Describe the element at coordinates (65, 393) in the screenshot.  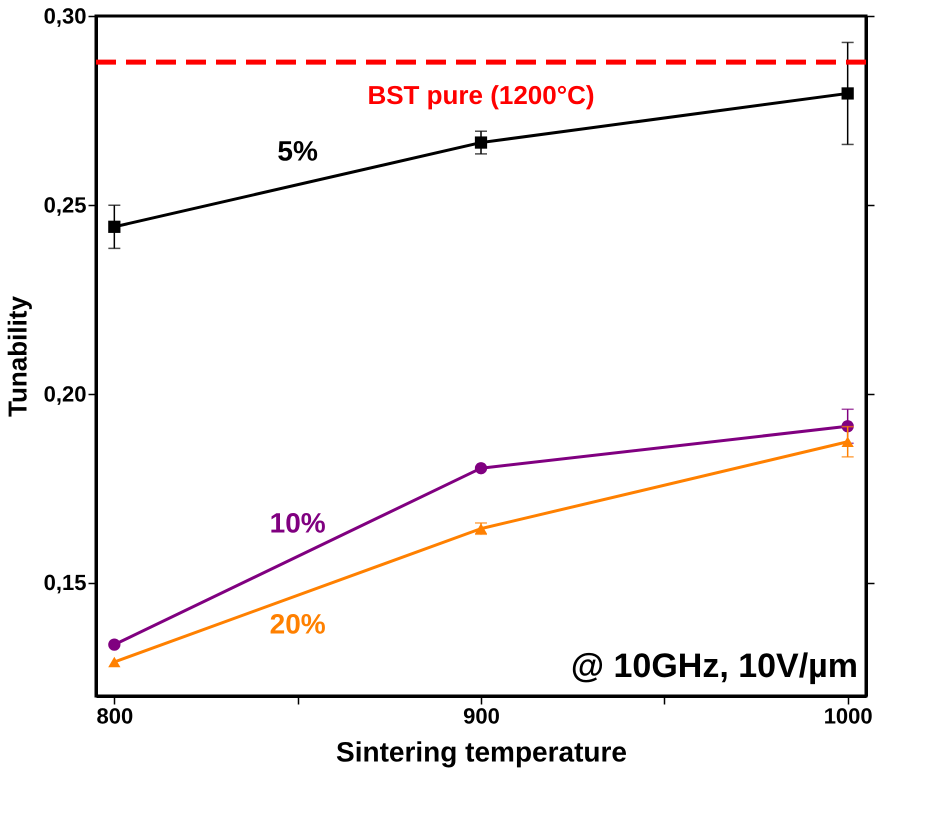
I see `y-tick-label: 0,20` at that location.